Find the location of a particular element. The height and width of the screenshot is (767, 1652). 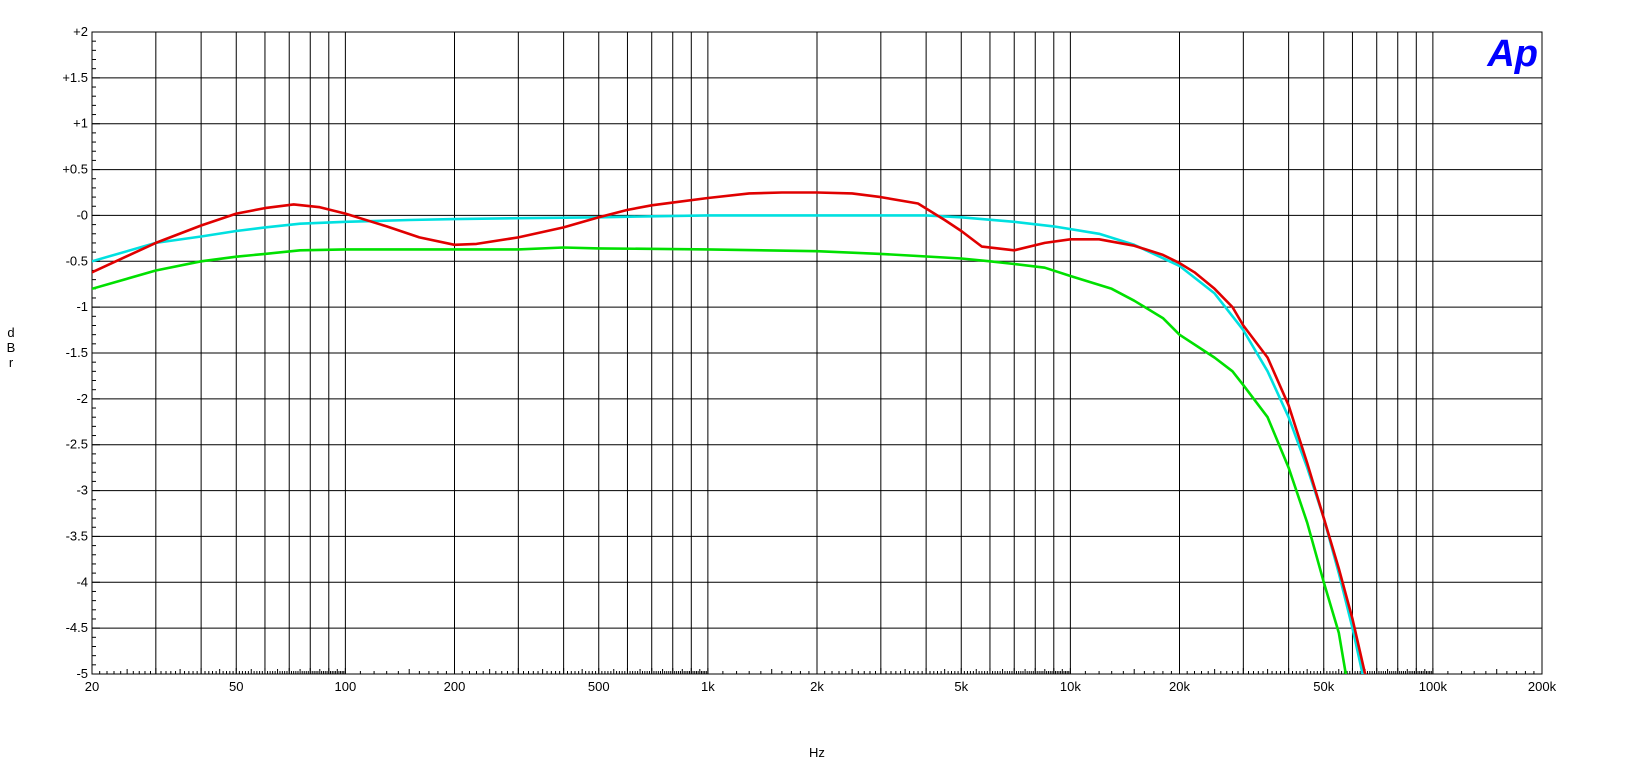

y-tick-label: -4.5 is located at coordinates (77, 627).